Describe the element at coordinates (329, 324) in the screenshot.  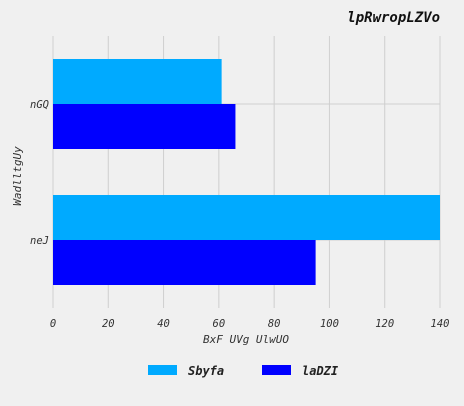
I see `x-tick-label: 100` at that location.